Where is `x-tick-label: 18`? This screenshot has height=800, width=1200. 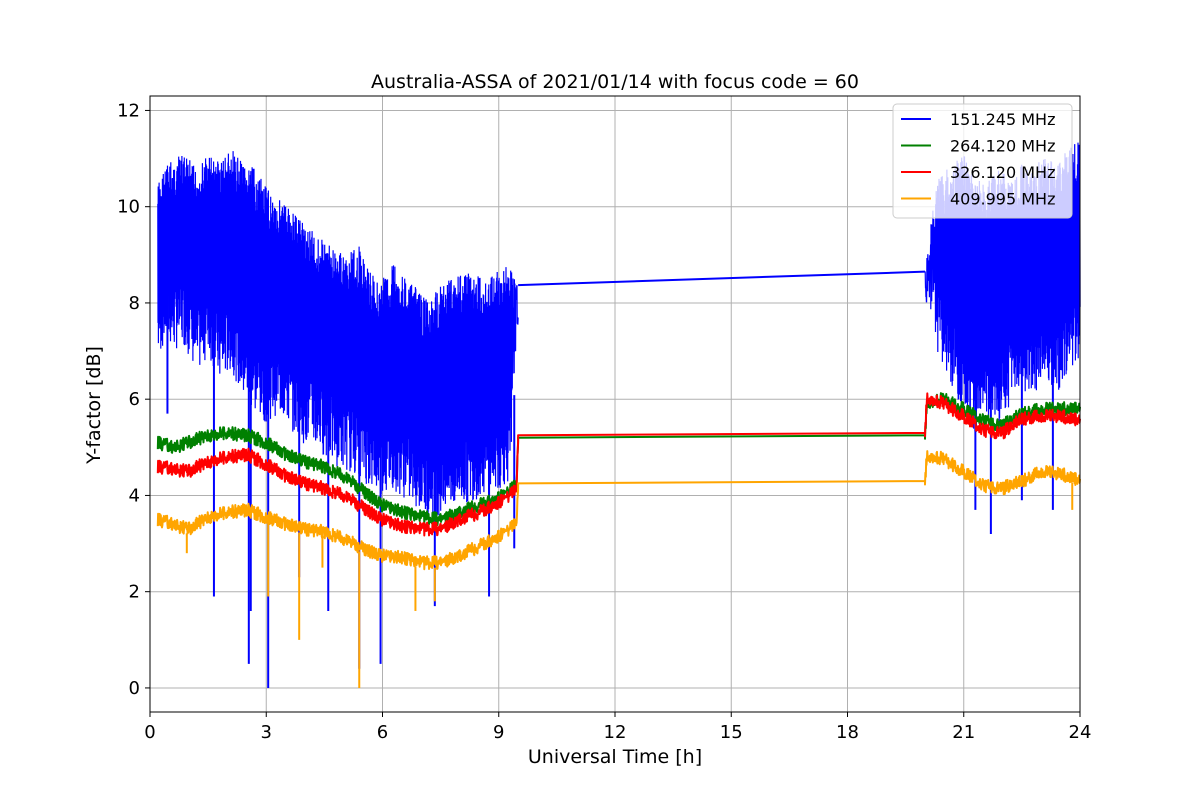 x-tick-label: 18 is located at coordinates (847, 732).